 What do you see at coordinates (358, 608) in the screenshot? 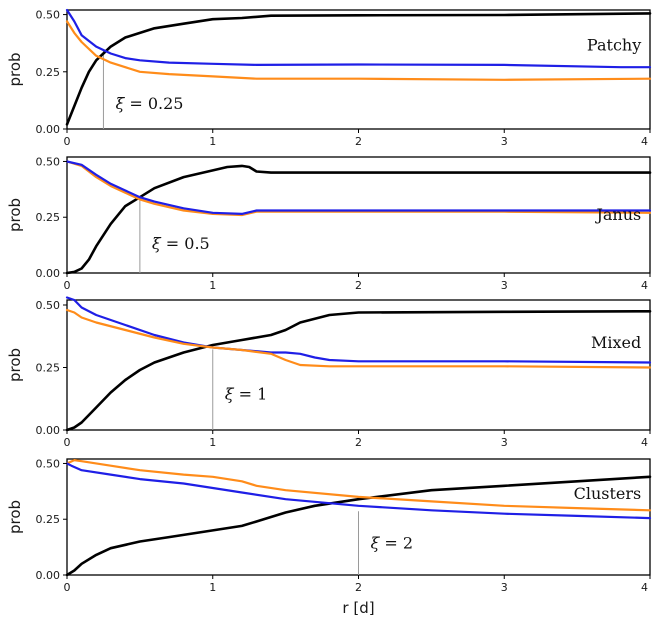
I see `x-axis-label: r [d]` at bounding box center [358, 608].